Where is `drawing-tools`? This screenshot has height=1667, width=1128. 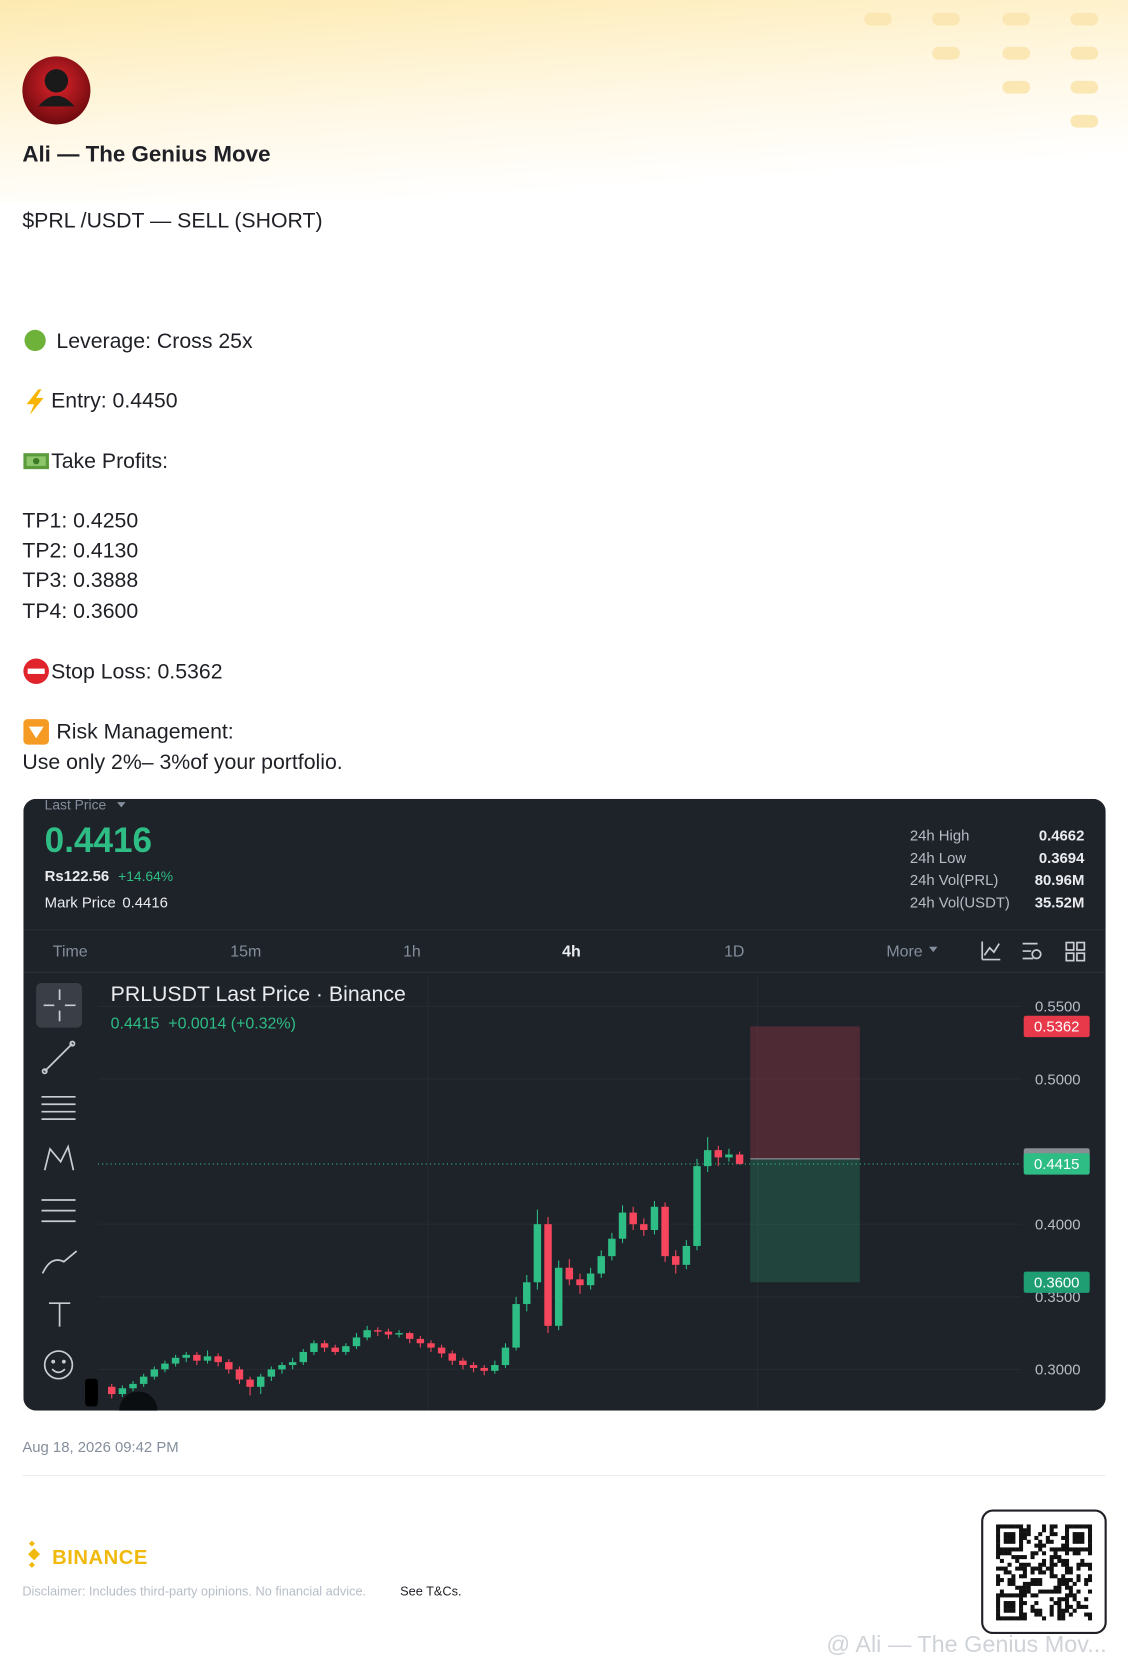 drawing-tools is located at coordinates (59, 1181).